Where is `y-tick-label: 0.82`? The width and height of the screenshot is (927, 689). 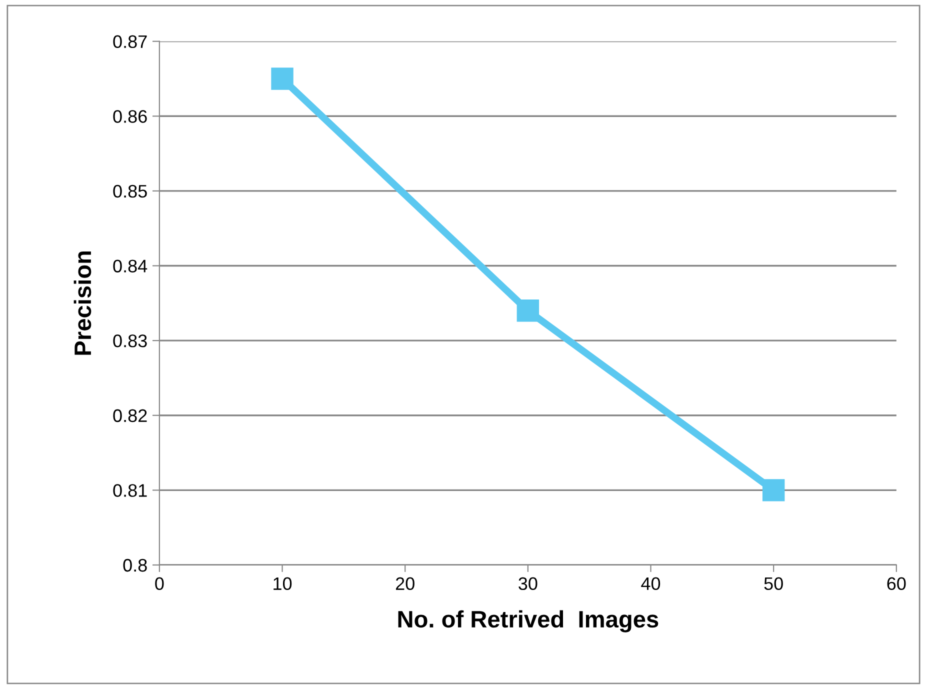 y-tick-label: 0.82 is located at coordinates (130, 415).